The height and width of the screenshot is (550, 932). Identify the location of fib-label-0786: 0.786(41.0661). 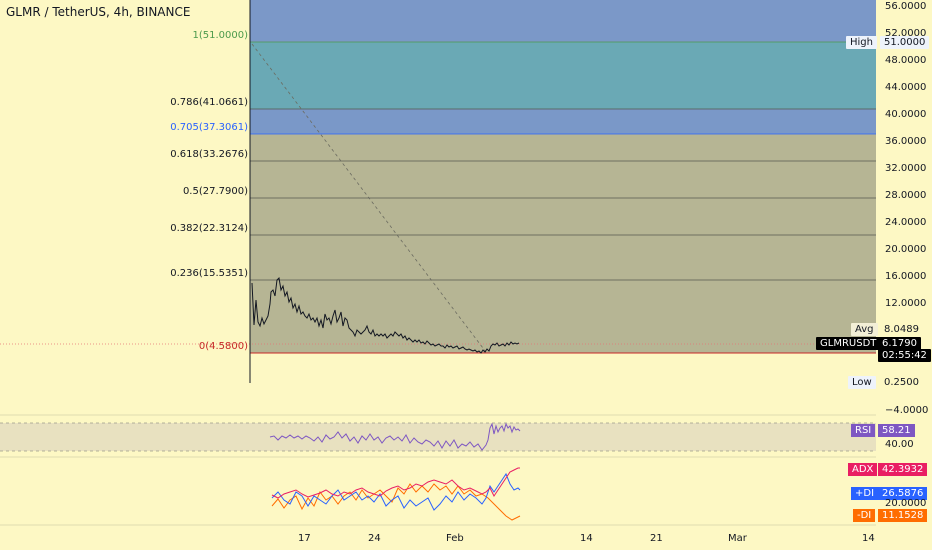
(209, 103).